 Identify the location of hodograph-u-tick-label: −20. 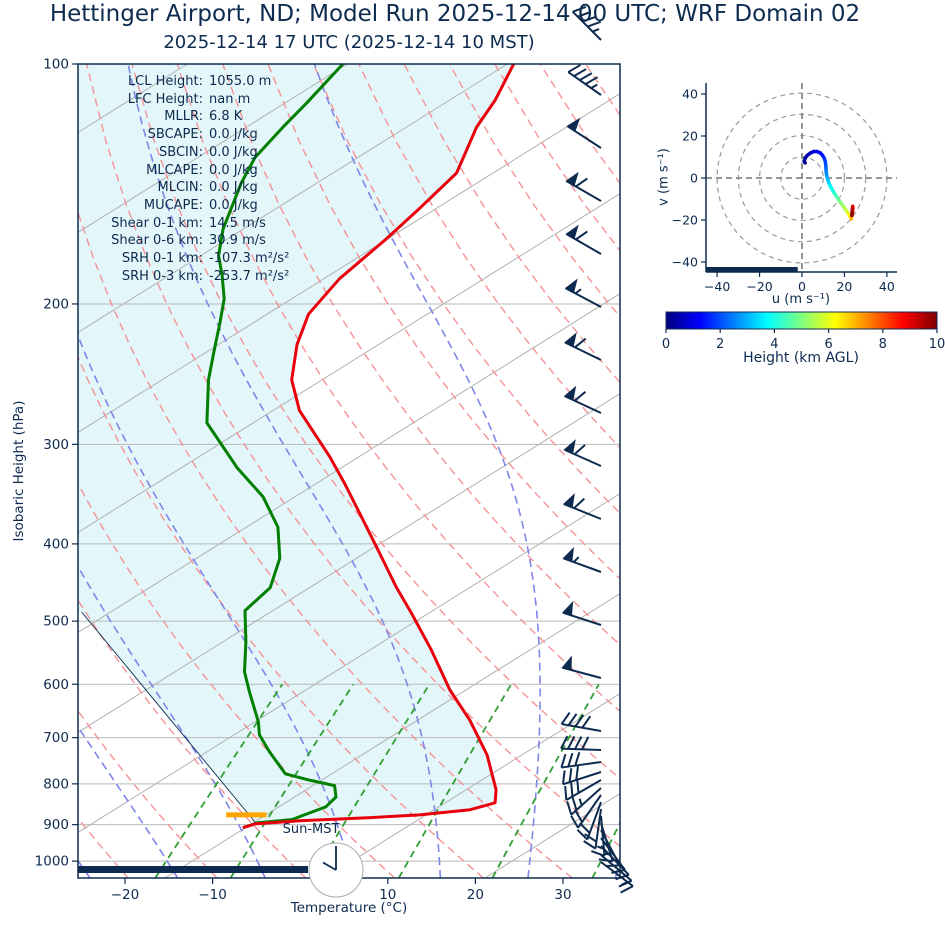
(759, 286).